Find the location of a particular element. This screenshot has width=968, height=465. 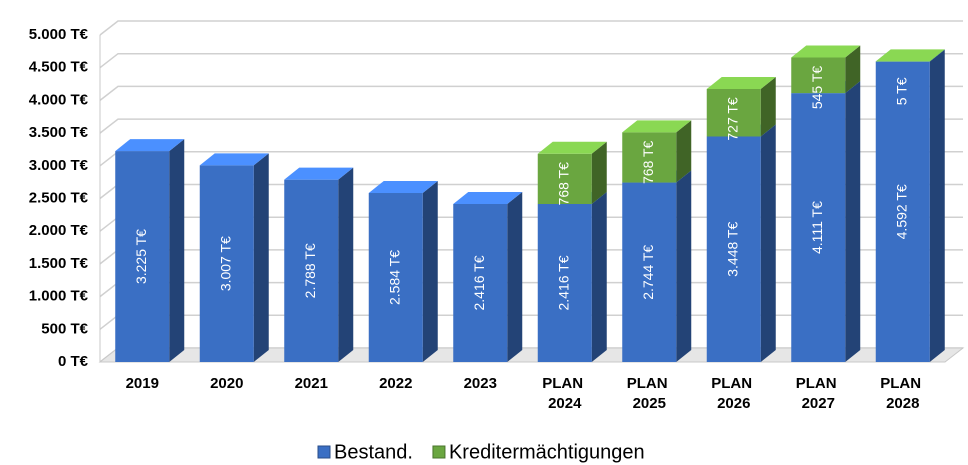

y-tick-label: 4.500 T€ is located at coordinates (59, 67).